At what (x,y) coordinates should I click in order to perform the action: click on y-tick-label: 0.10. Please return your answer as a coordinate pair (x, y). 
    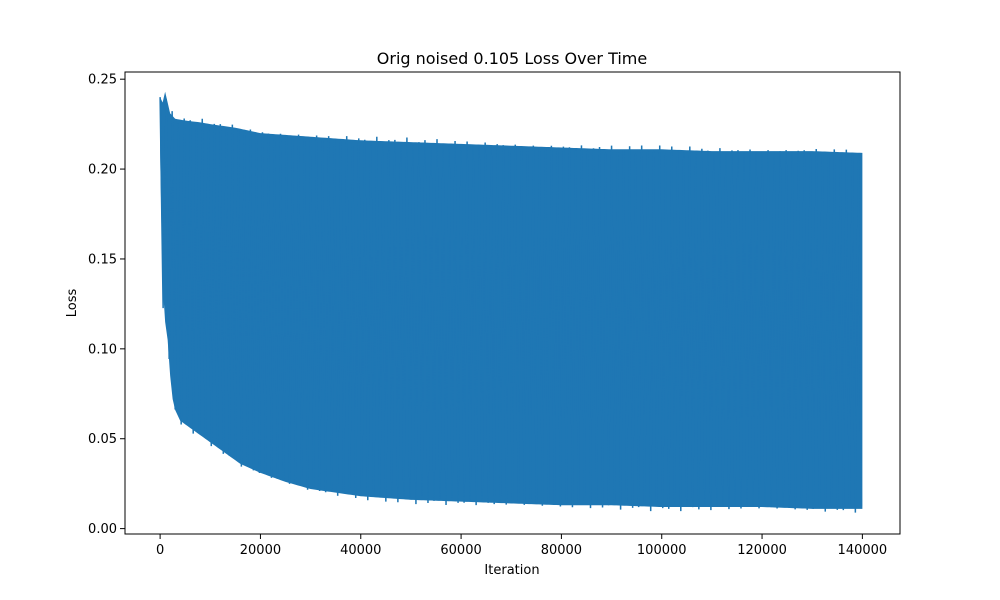
    Looking at the image, I should click on (102, 349).